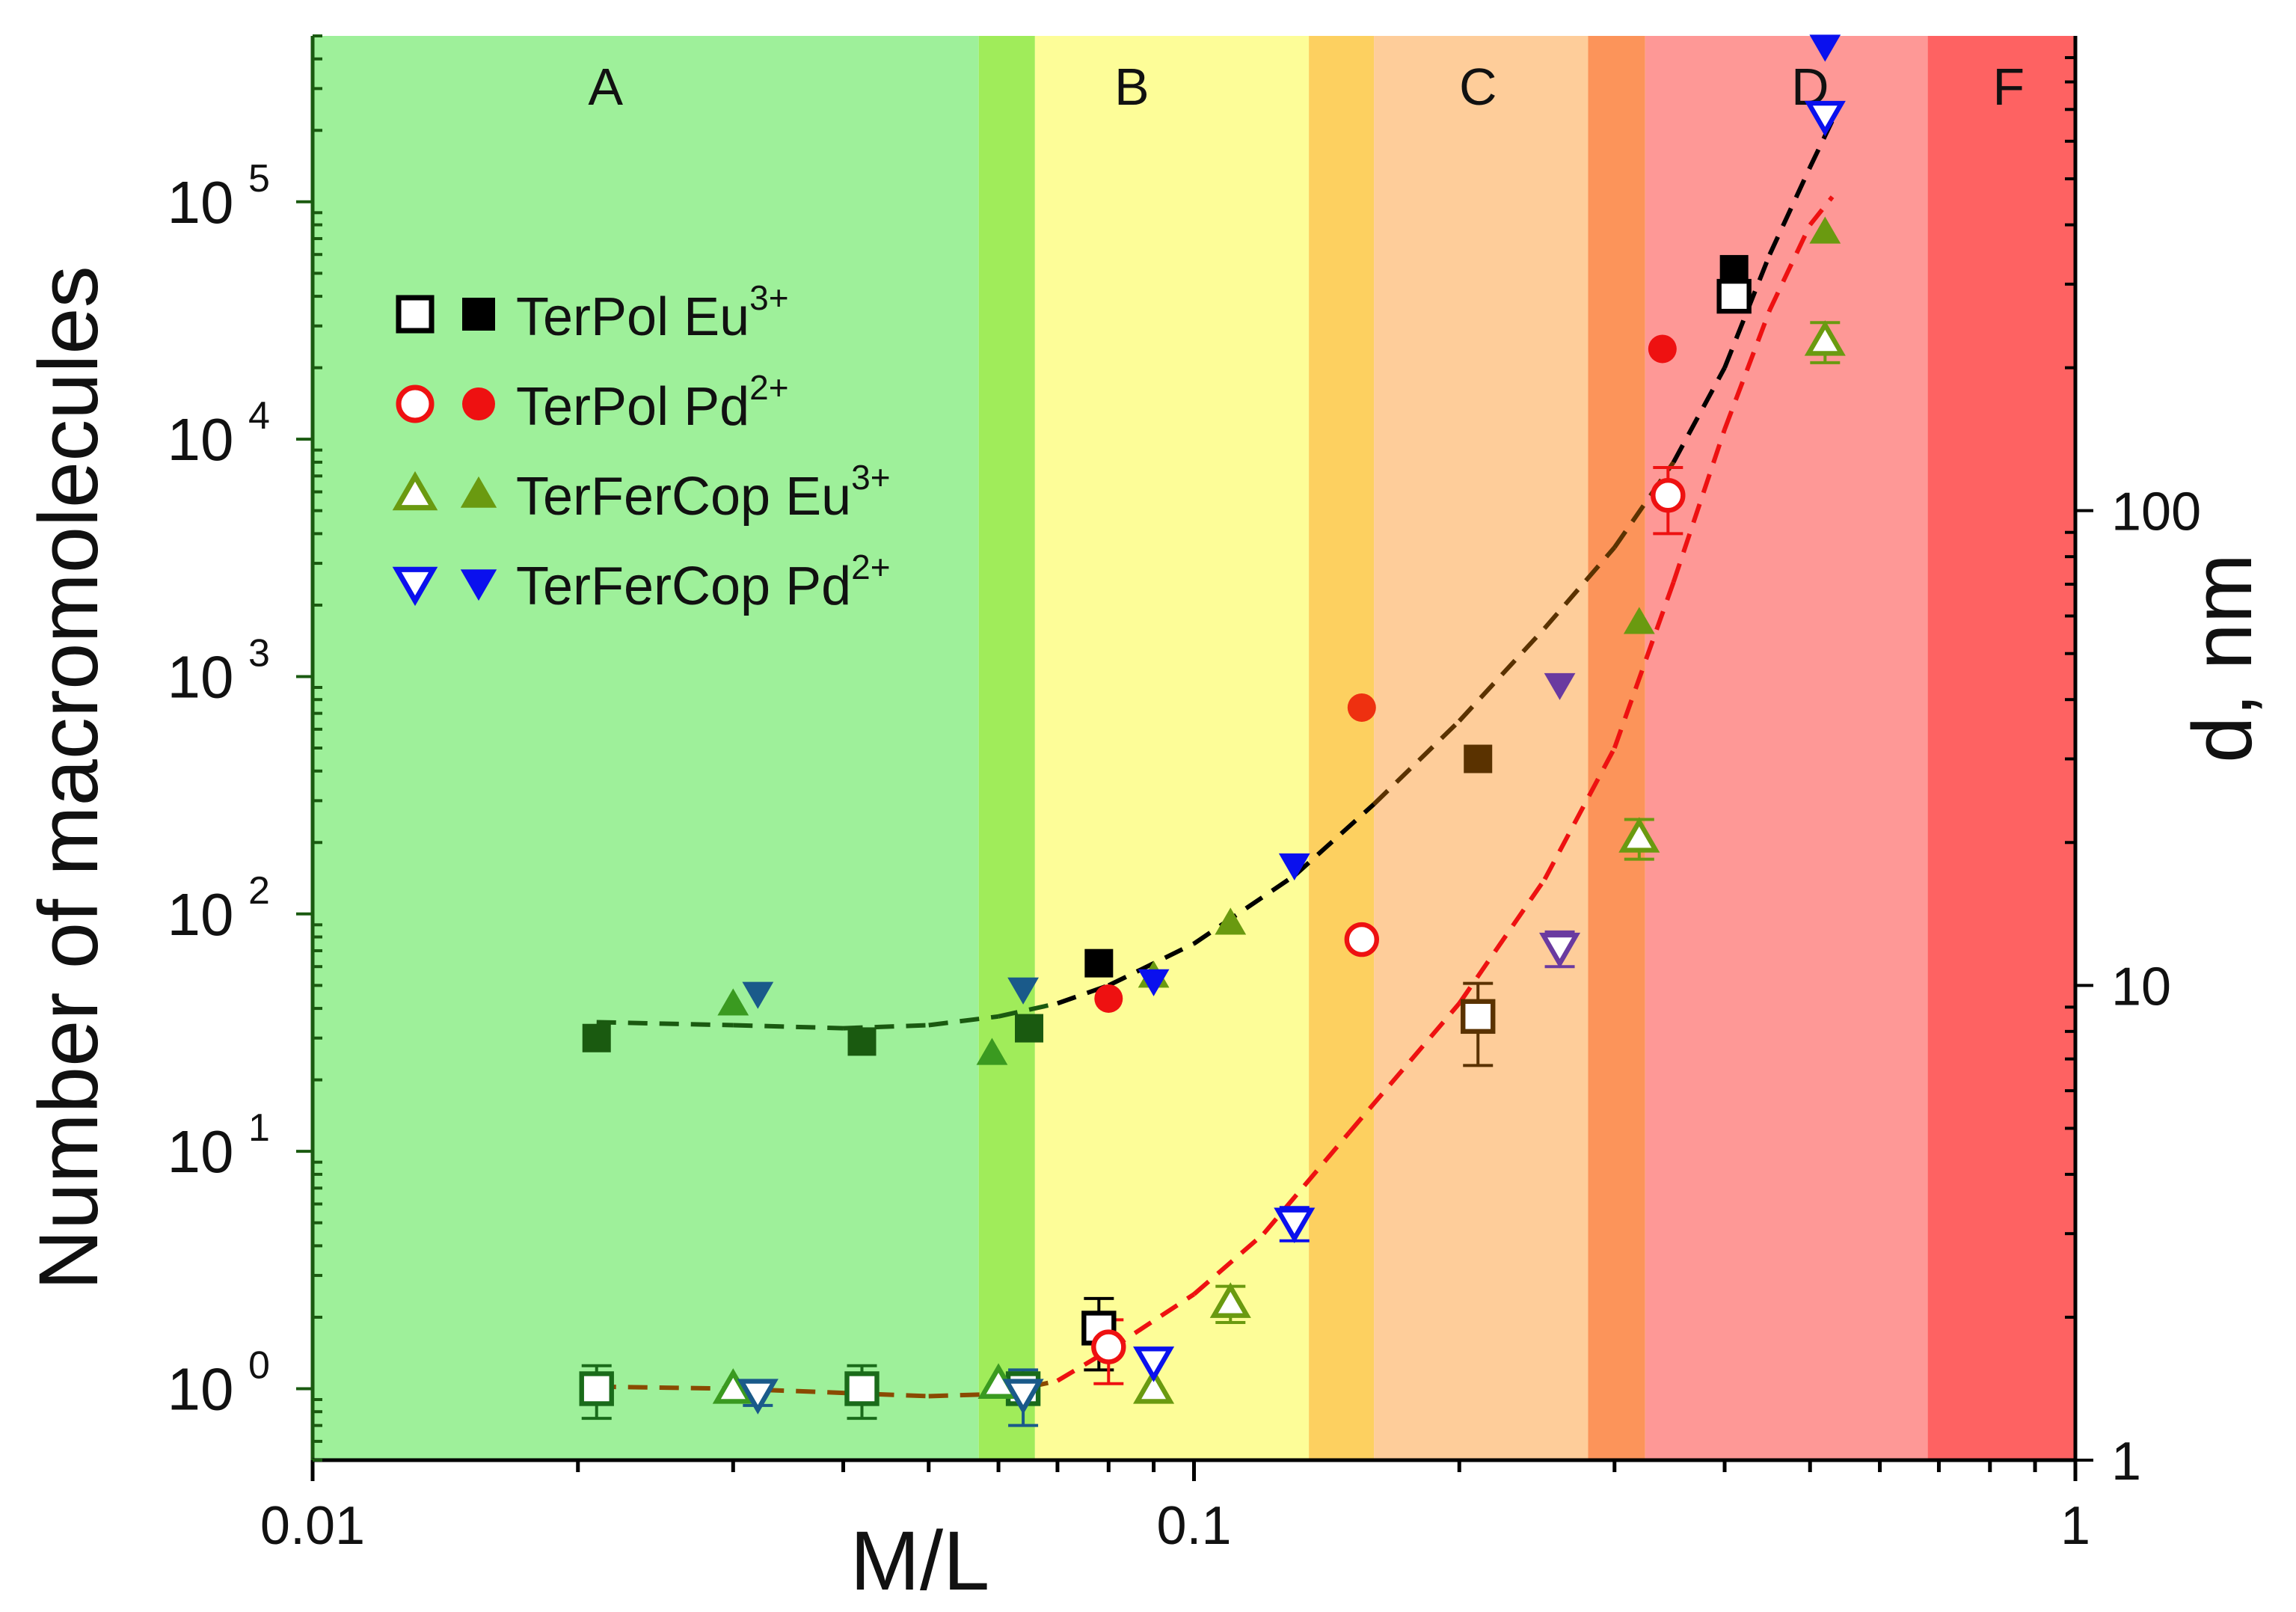 The width and height of the screenshot is (2296, 1612). I want to click on x-tick-label-2: 1, so click(2075, 1526).